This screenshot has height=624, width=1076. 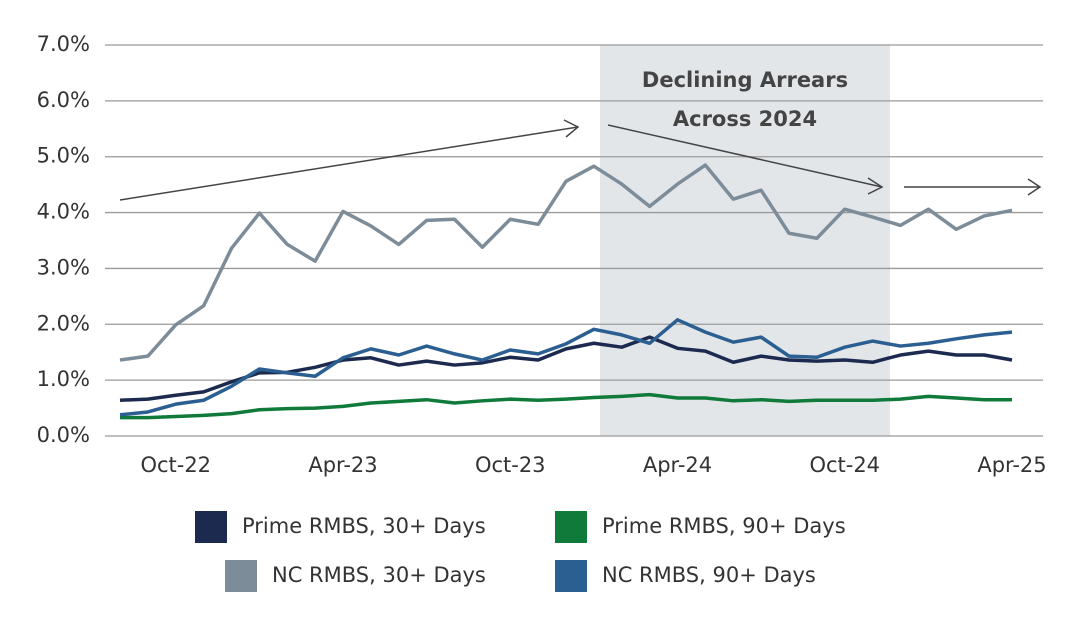 I want to click on legend-label: Prime RMBS, 30+ Days, so click(x=364, y=526).